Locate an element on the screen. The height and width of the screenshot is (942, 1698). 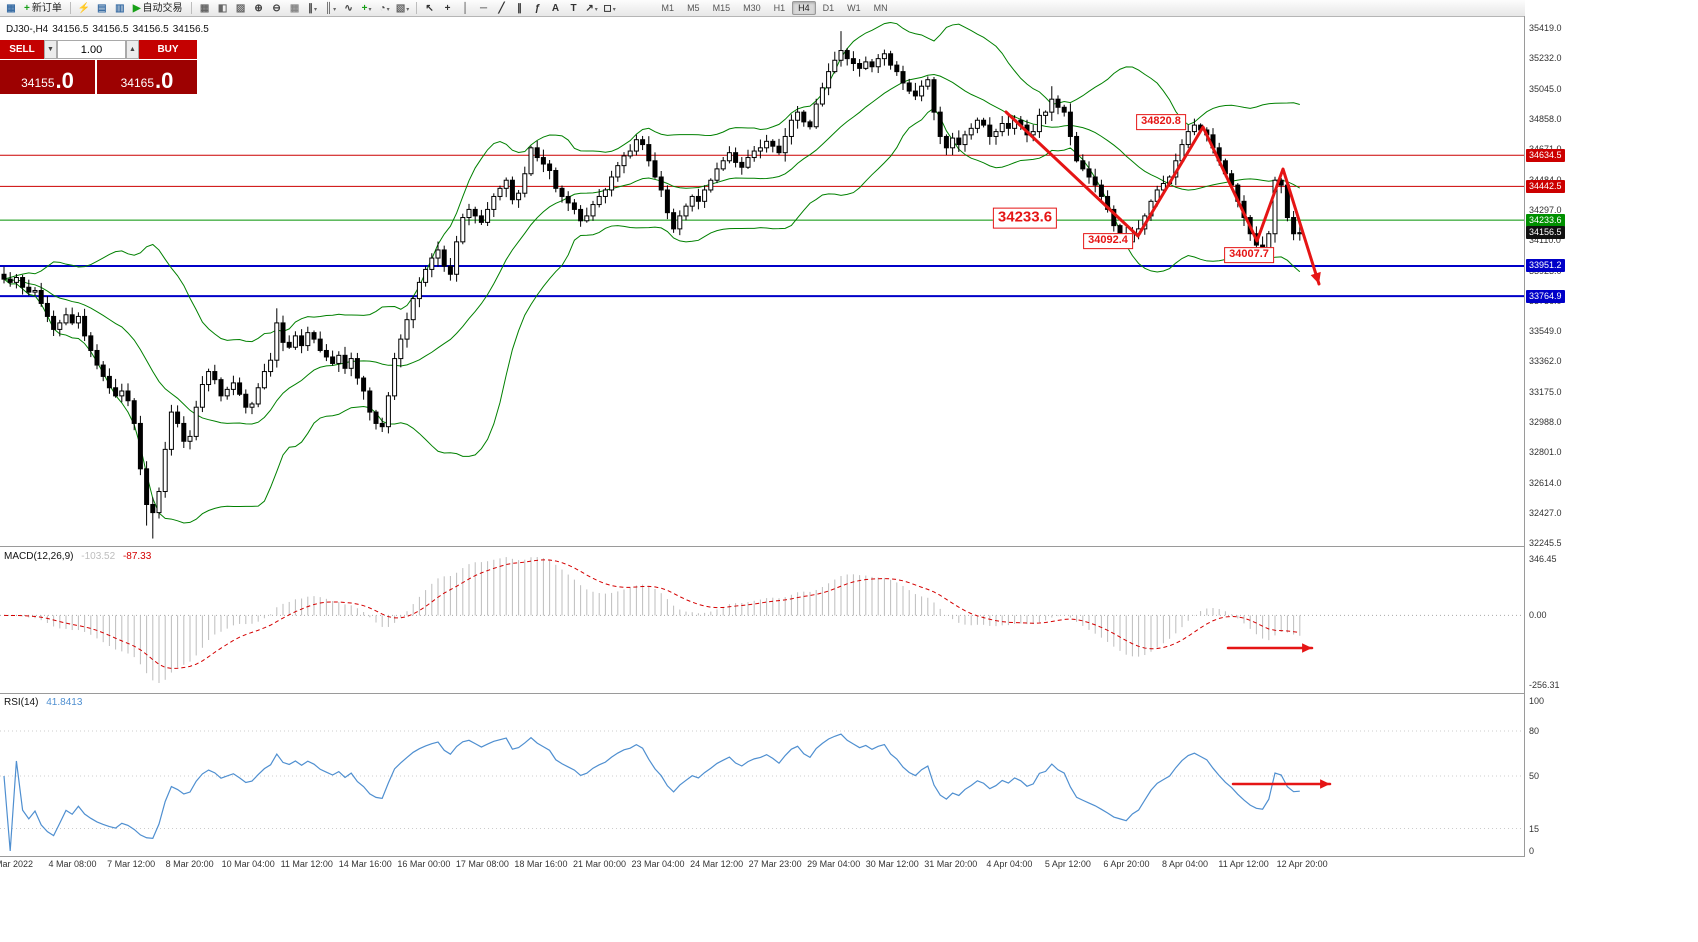
macd-axis-label: 346.45 is located at coordinates (1543, 559).